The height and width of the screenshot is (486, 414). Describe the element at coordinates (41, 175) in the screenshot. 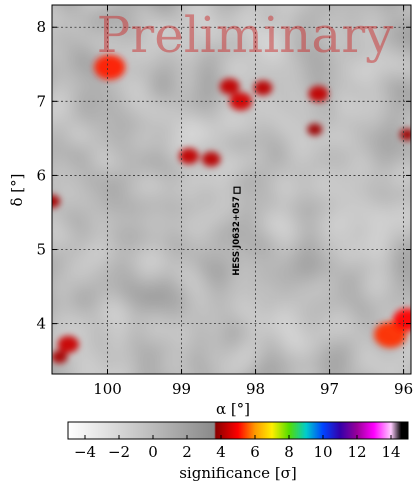

I see `y-tick-label: 6` at that location.